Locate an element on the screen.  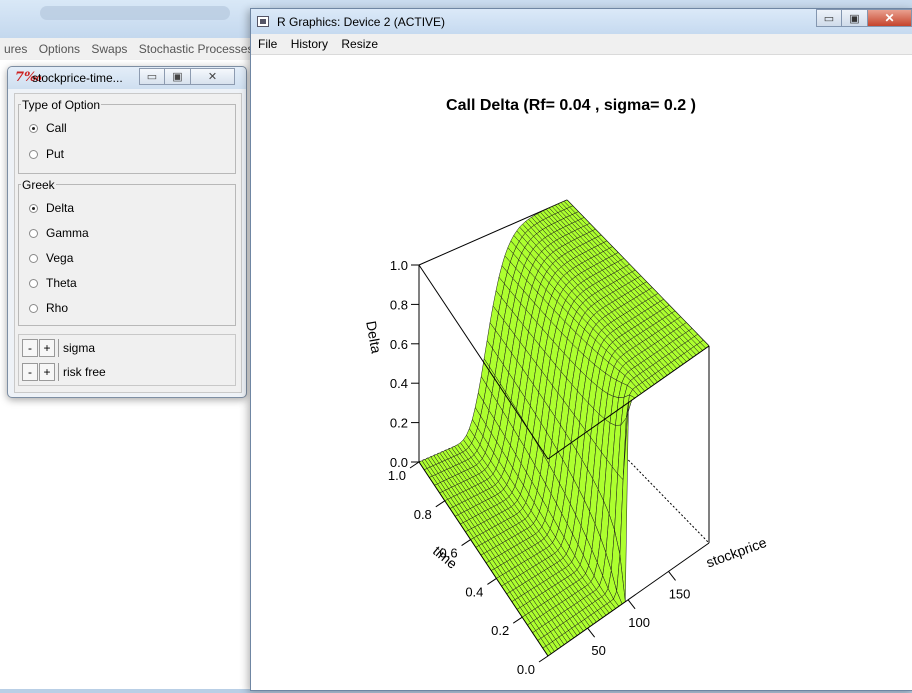
box-edge-front-top is located at coordinates (628, 402).